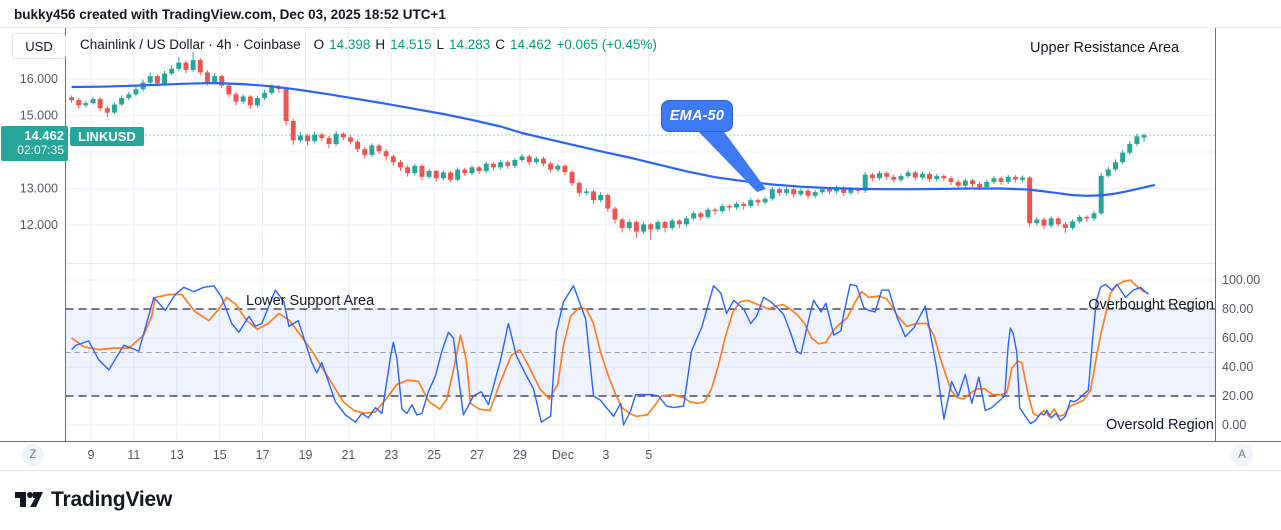 The width and height of the screenshot is (1281, 530). Describe the element at coordinates (33, 455) in the screenshot. I see `scroll-left-button: Z` at that location.